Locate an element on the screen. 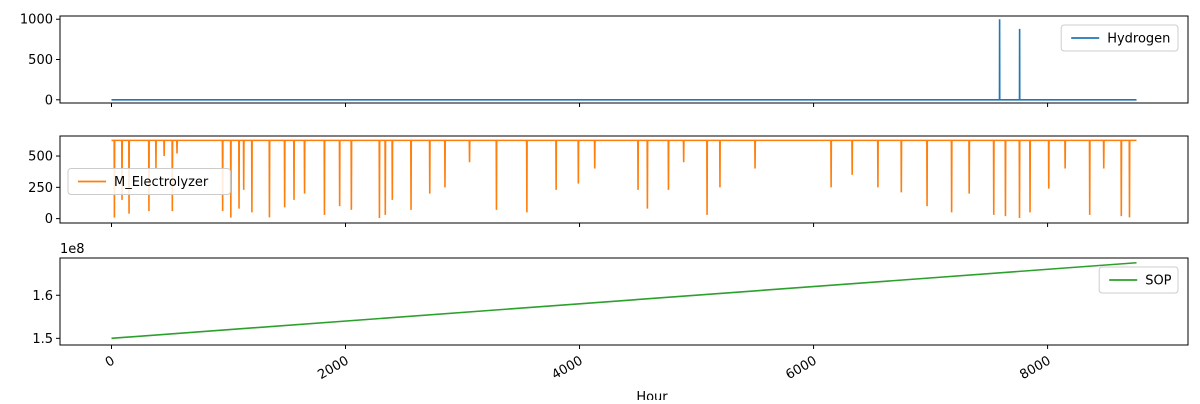  legend: M_Electrolyzer is located at coordinates (149, 181).